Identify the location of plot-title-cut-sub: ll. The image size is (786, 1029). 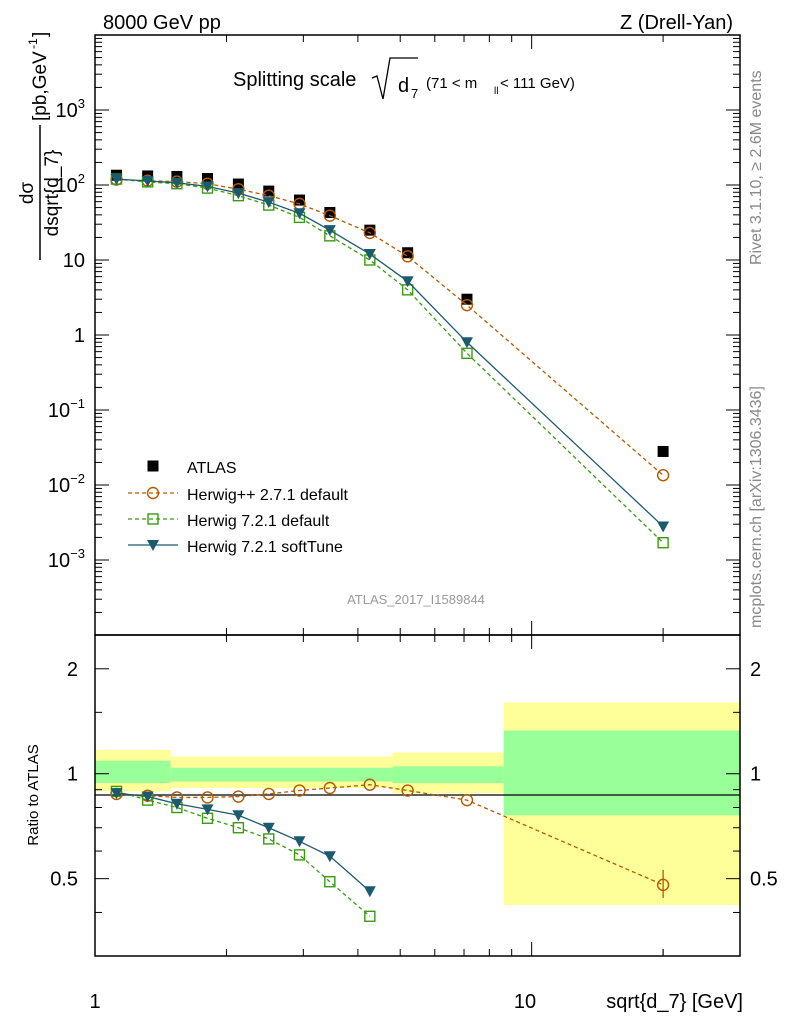
(496, 91).